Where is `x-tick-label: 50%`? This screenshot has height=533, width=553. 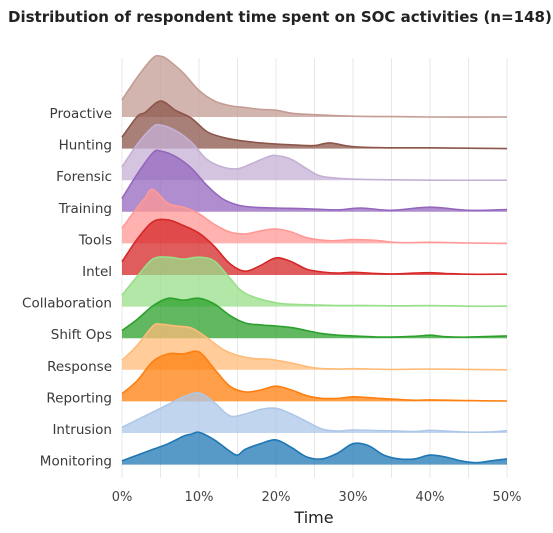 x-tick-label: 50% is located at coordinates (507, 497).